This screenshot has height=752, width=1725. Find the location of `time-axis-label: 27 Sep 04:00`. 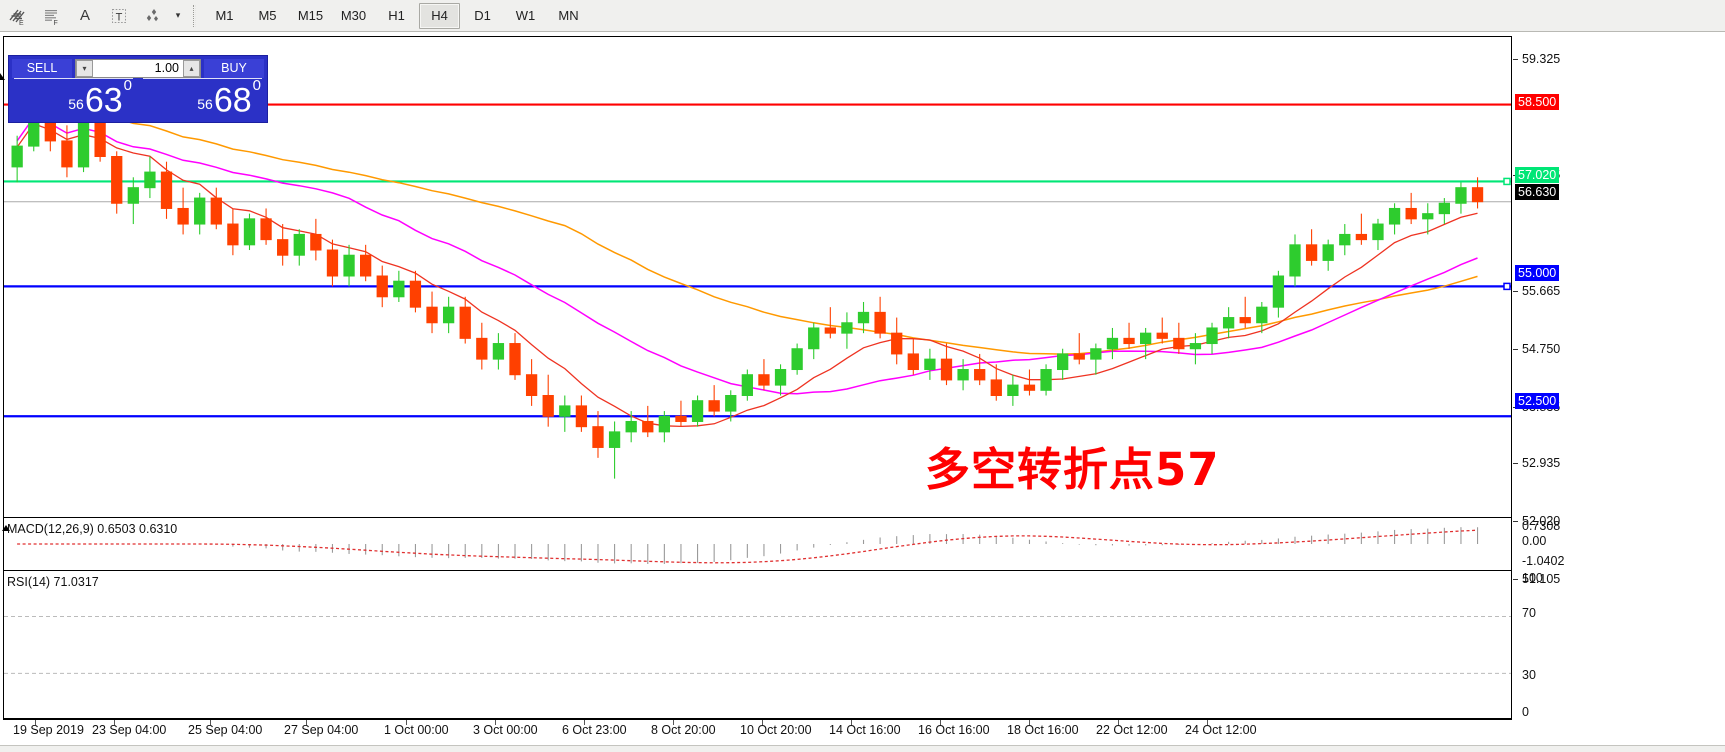

time-axis-label: 27 Sep 04:00 is located at coordinates (321, 730).